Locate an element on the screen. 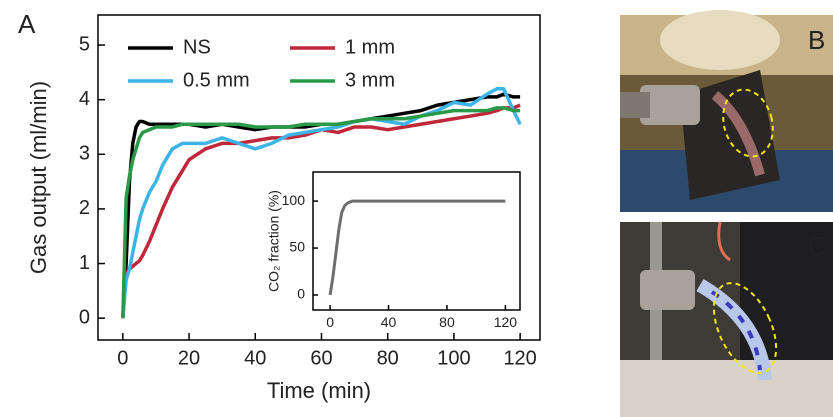  photo-c: C is located at coordinates (726, 319).